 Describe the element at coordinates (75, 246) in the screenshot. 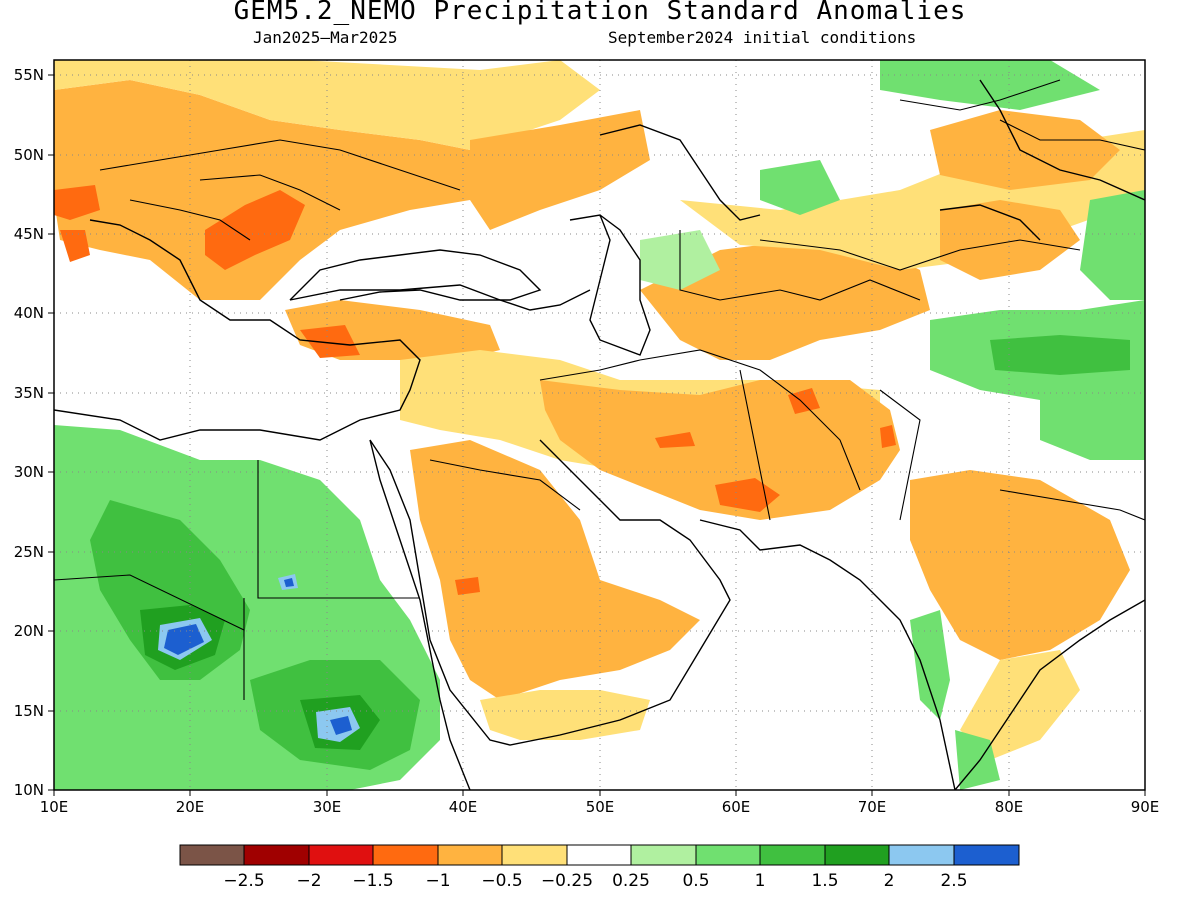

I see `italy-moderate-dry` at that location.